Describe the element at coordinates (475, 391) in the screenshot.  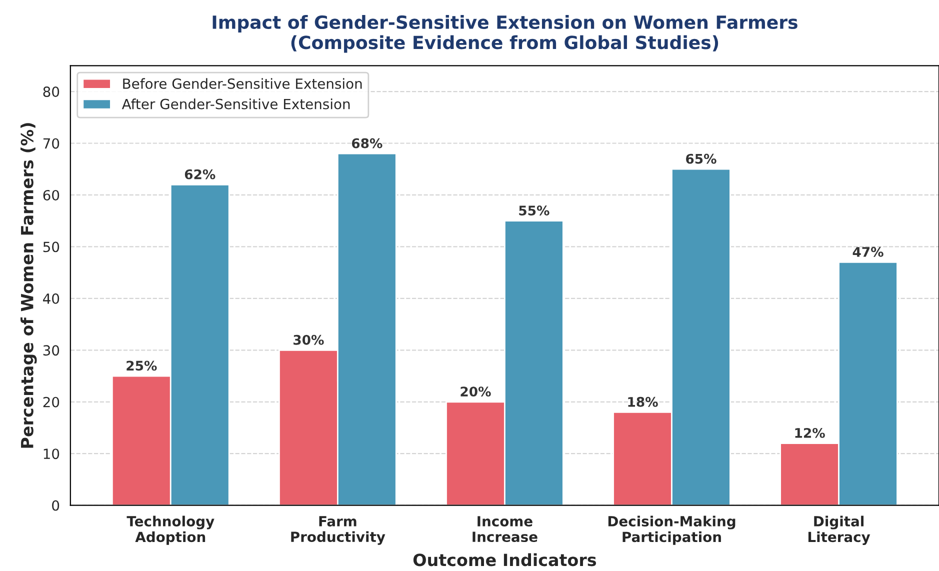
I see `data-label: 20%` at that location.